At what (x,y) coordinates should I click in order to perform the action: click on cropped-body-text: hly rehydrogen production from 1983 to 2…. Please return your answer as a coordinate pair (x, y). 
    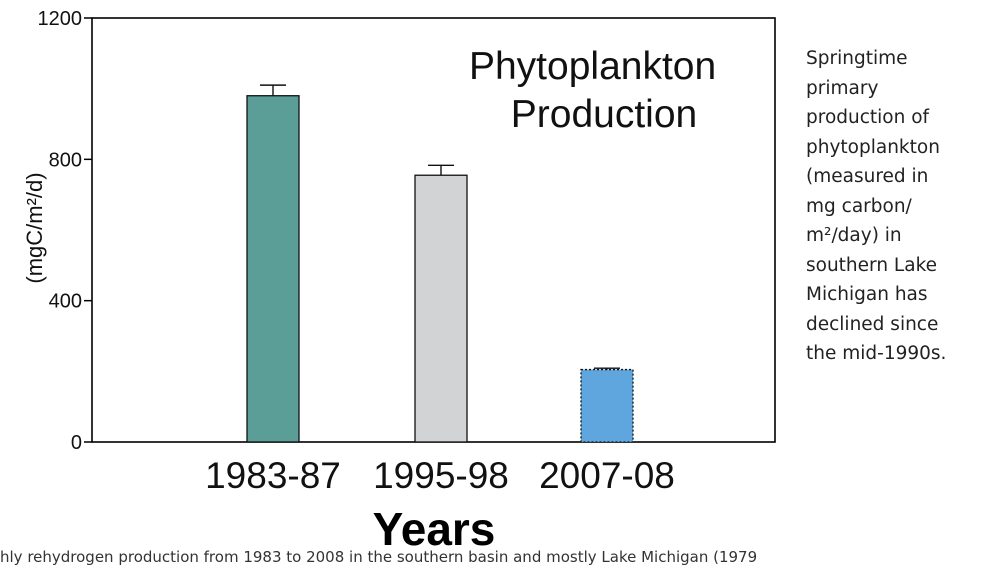
    Looking at the image, I should click on (379, 557).